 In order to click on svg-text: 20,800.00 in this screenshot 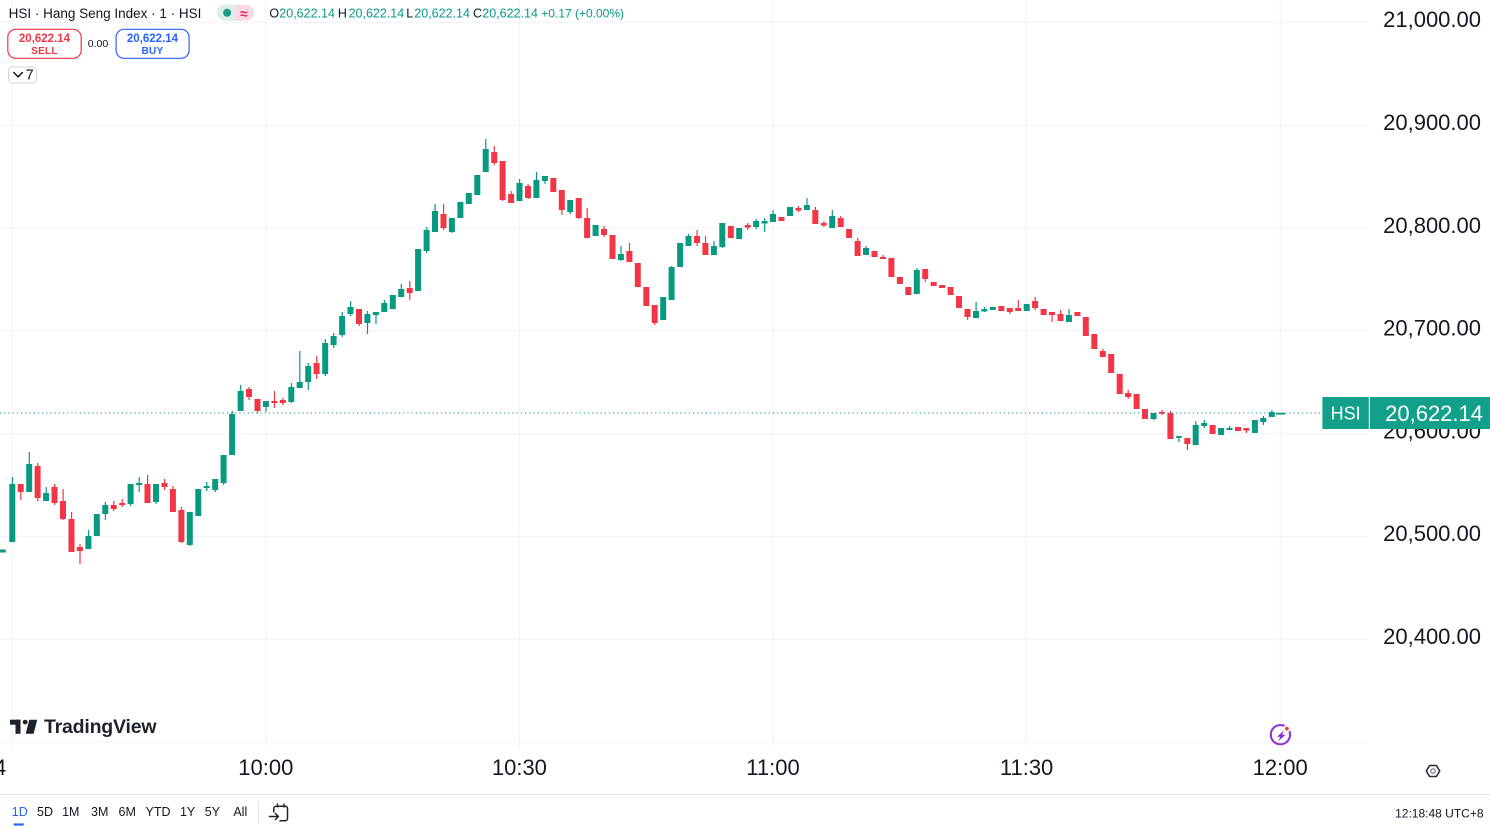, I will do `click(1432, 225)`.